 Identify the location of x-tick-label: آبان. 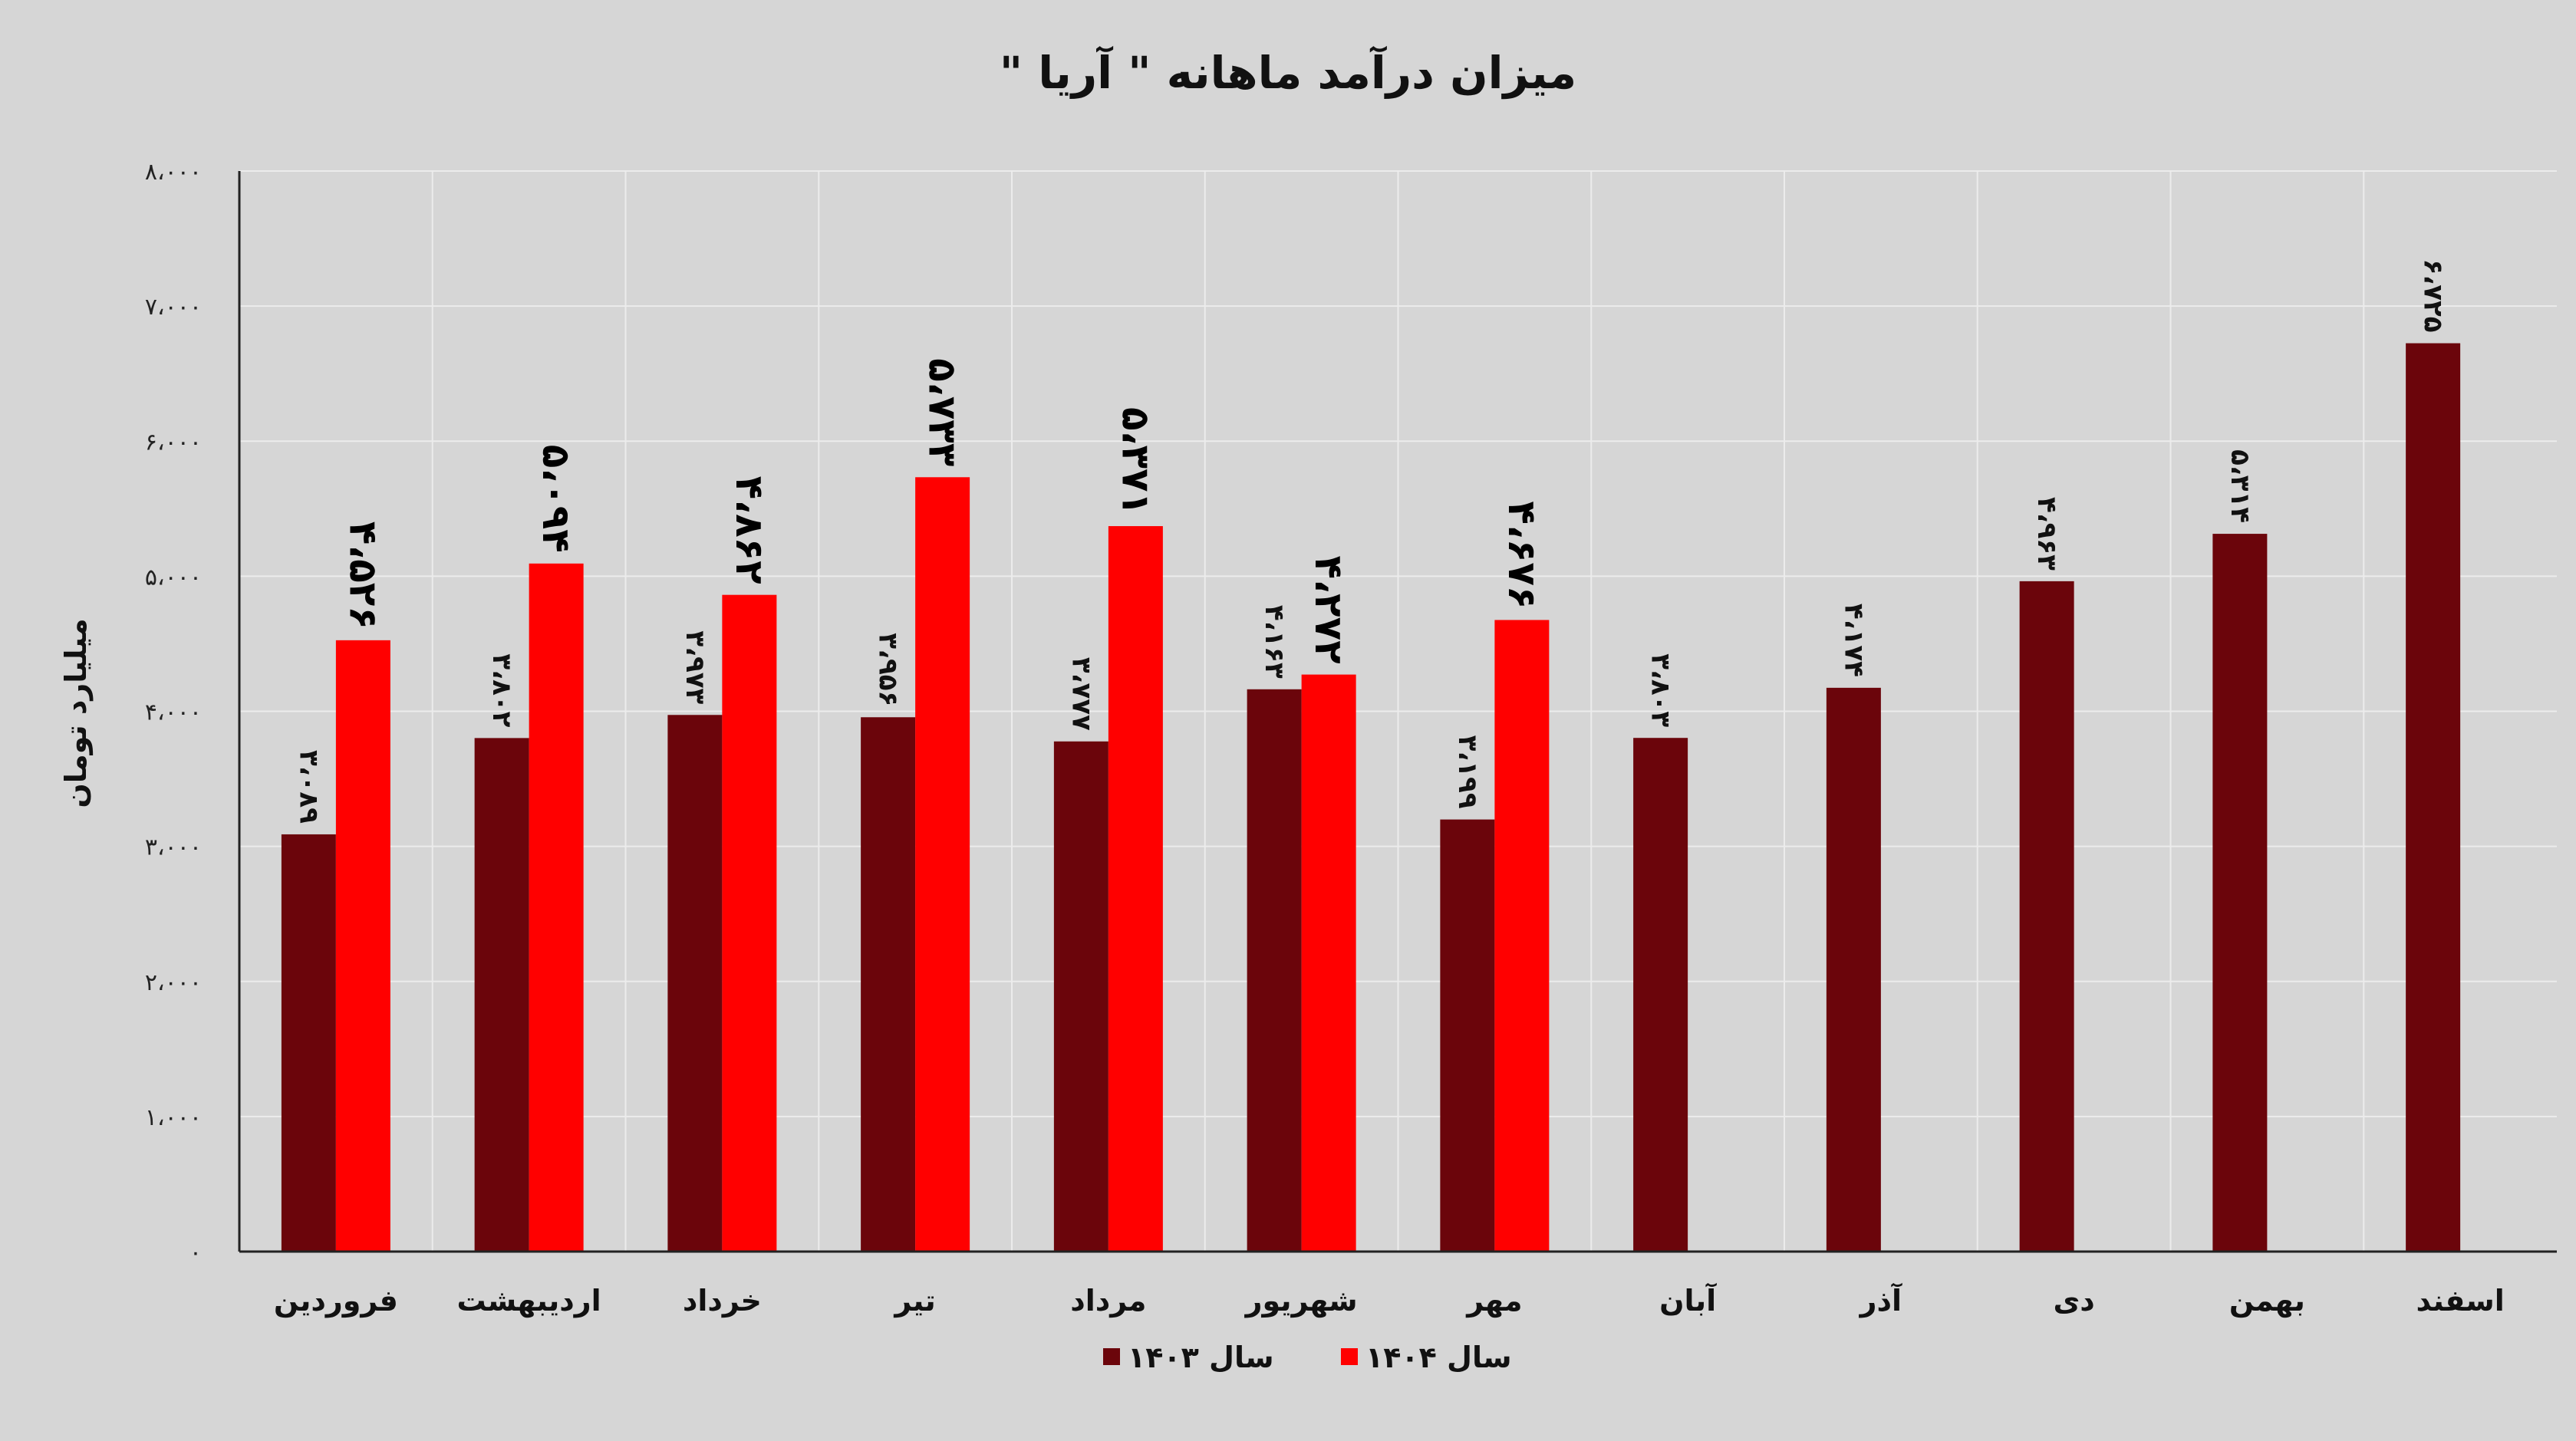
(1688, 1300).